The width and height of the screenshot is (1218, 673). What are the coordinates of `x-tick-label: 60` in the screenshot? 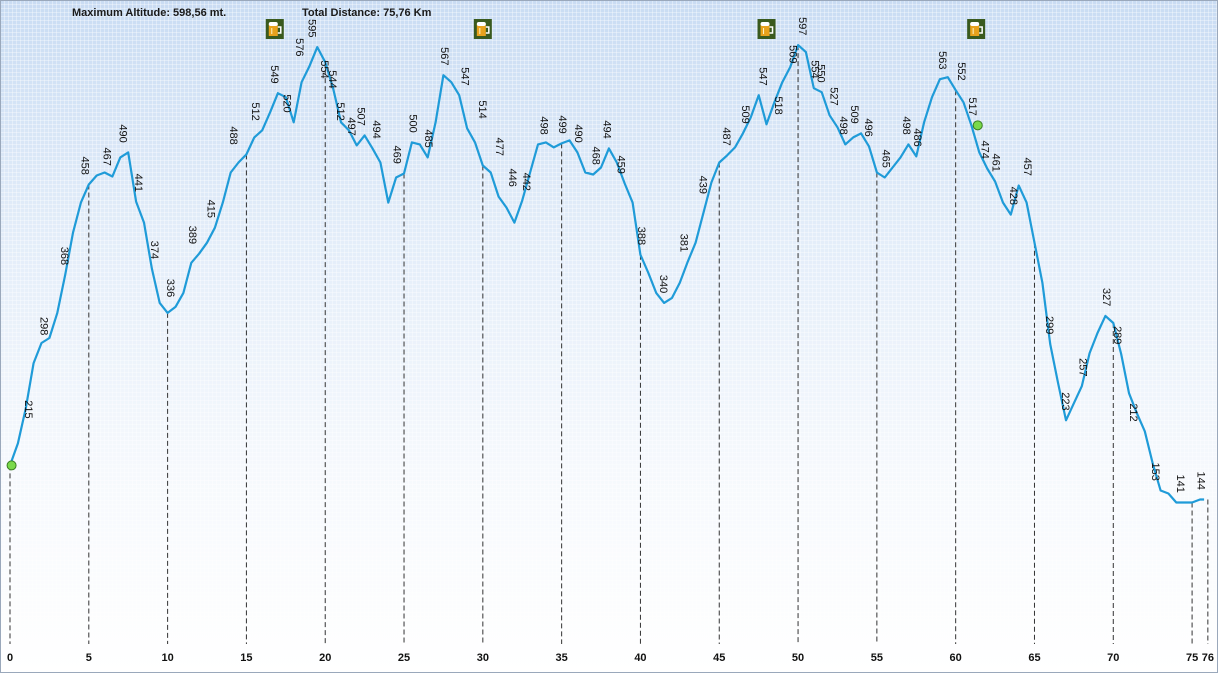 It's located at (956, 658).